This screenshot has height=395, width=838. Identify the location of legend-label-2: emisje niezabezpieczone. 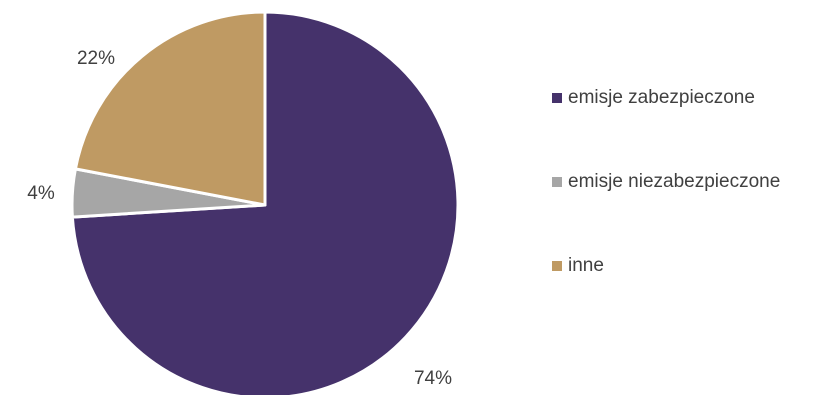
(674, 181).